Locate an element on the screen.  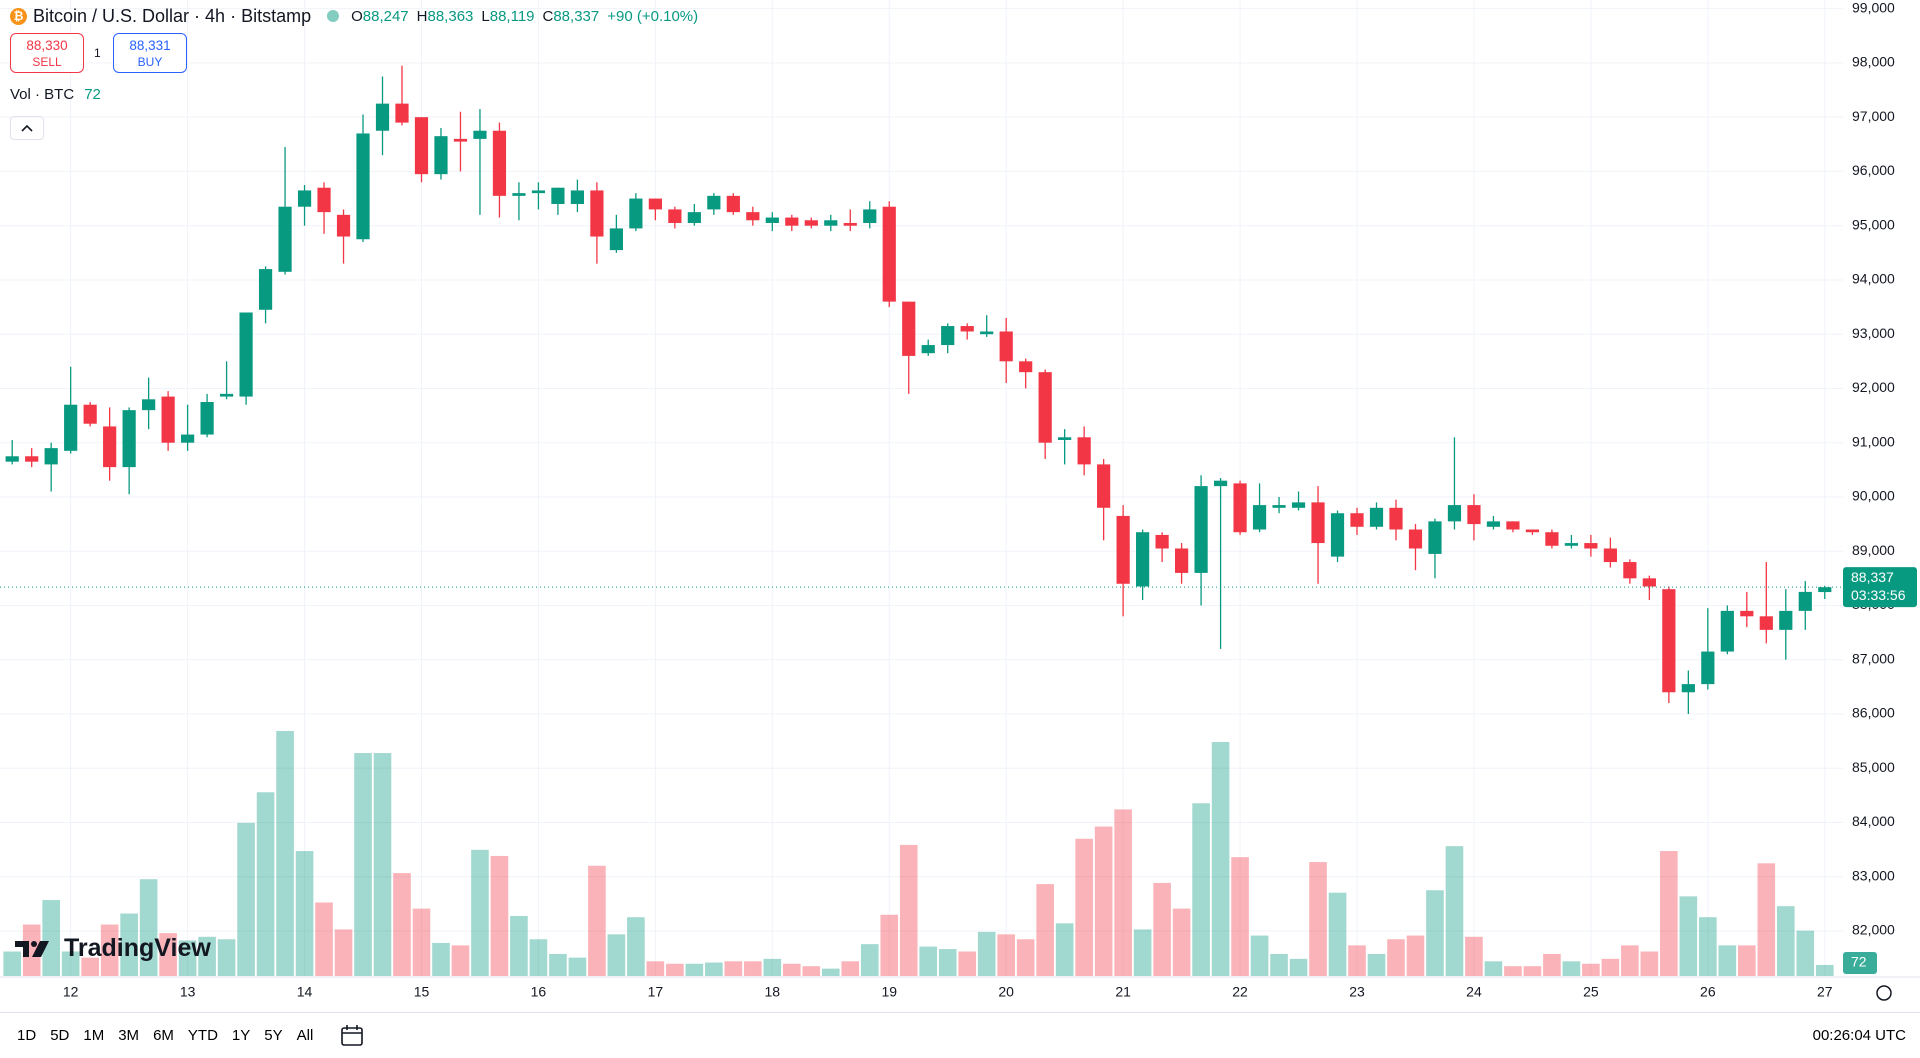
y-tick-label: 92,000 is located at coordinates (1873, 387).